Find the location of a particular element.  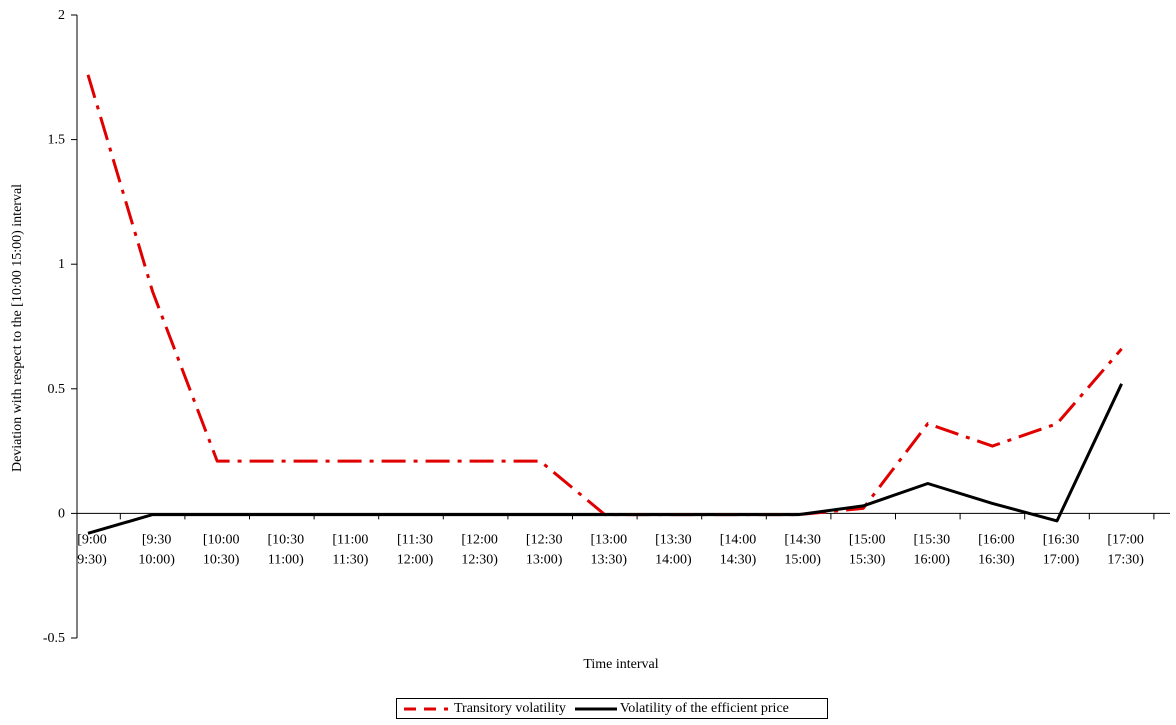

x-tick-label: [14:00 14:30) is located at coordinates (738, 549).